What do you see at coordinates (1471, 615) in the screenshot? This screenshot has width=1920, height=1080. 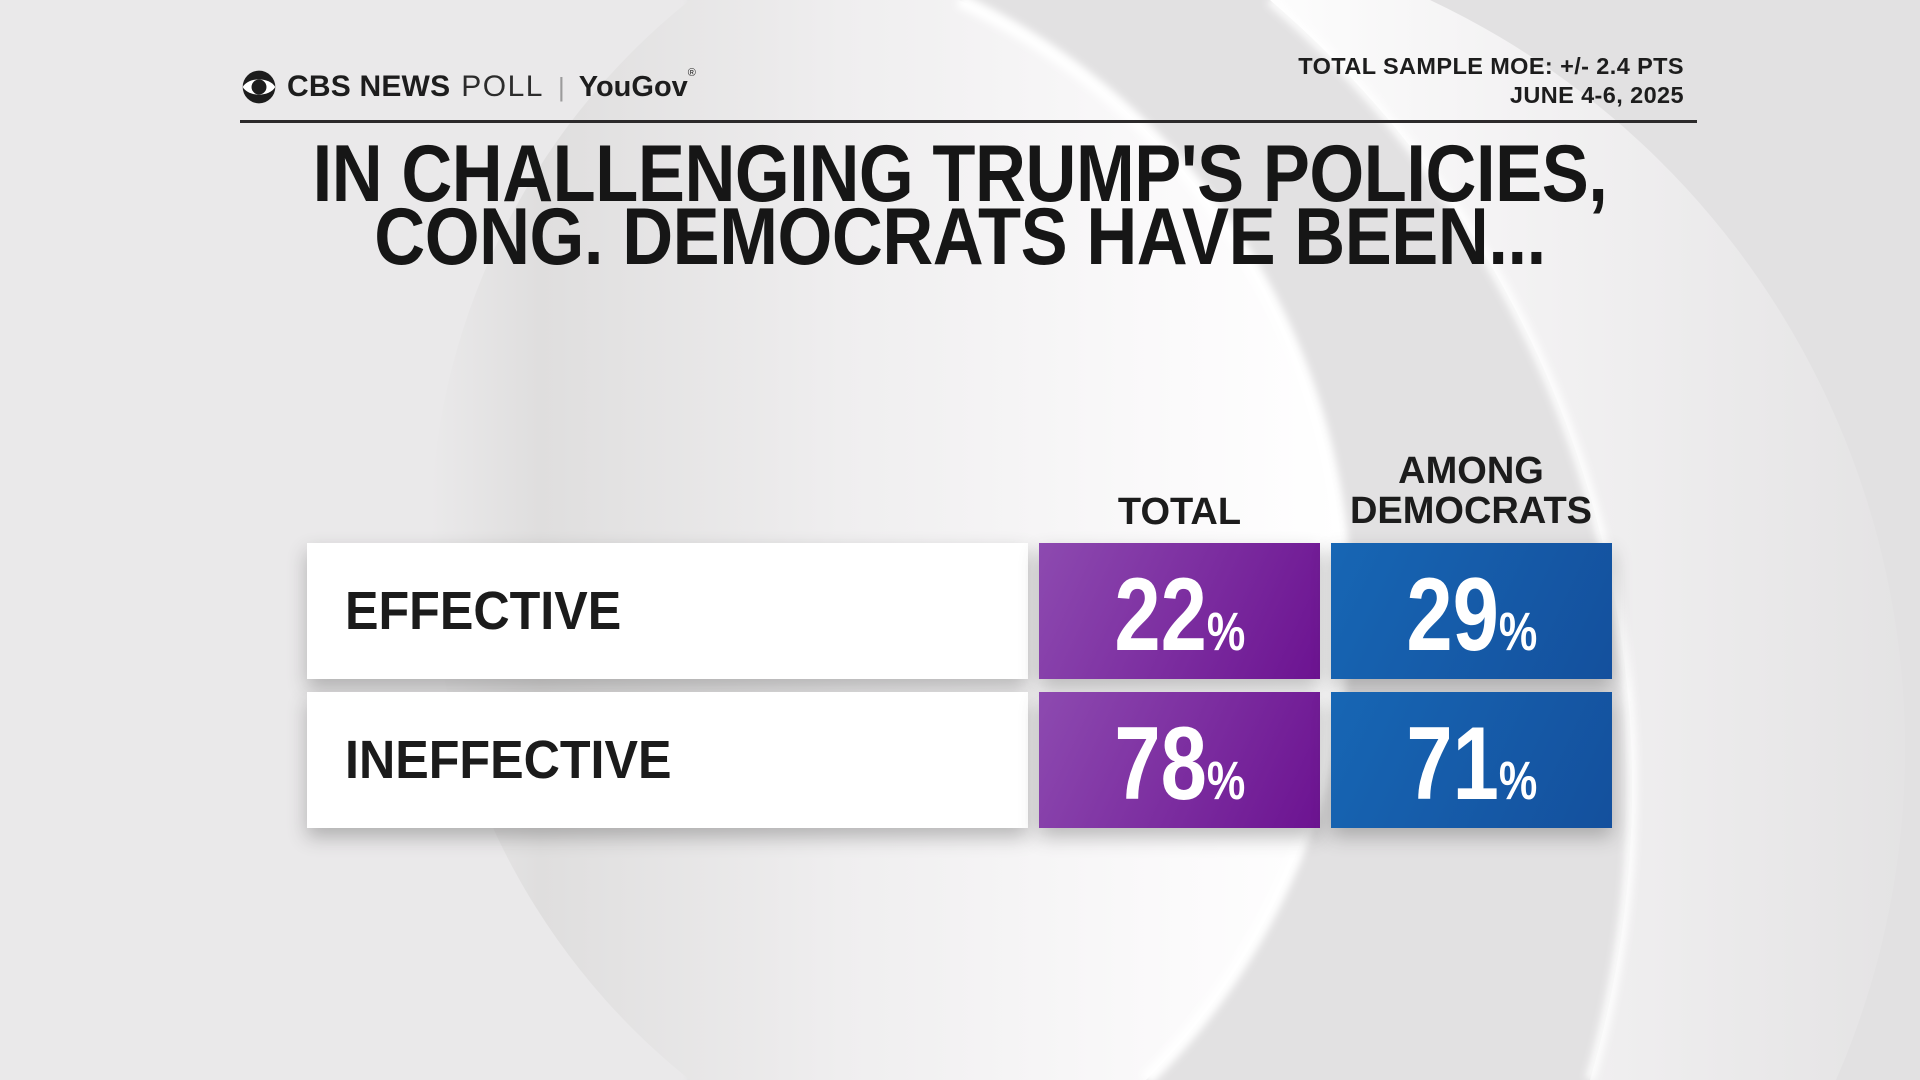 I see `value-effective-among-democrats: 29%` at bounding box center [1471, 615].